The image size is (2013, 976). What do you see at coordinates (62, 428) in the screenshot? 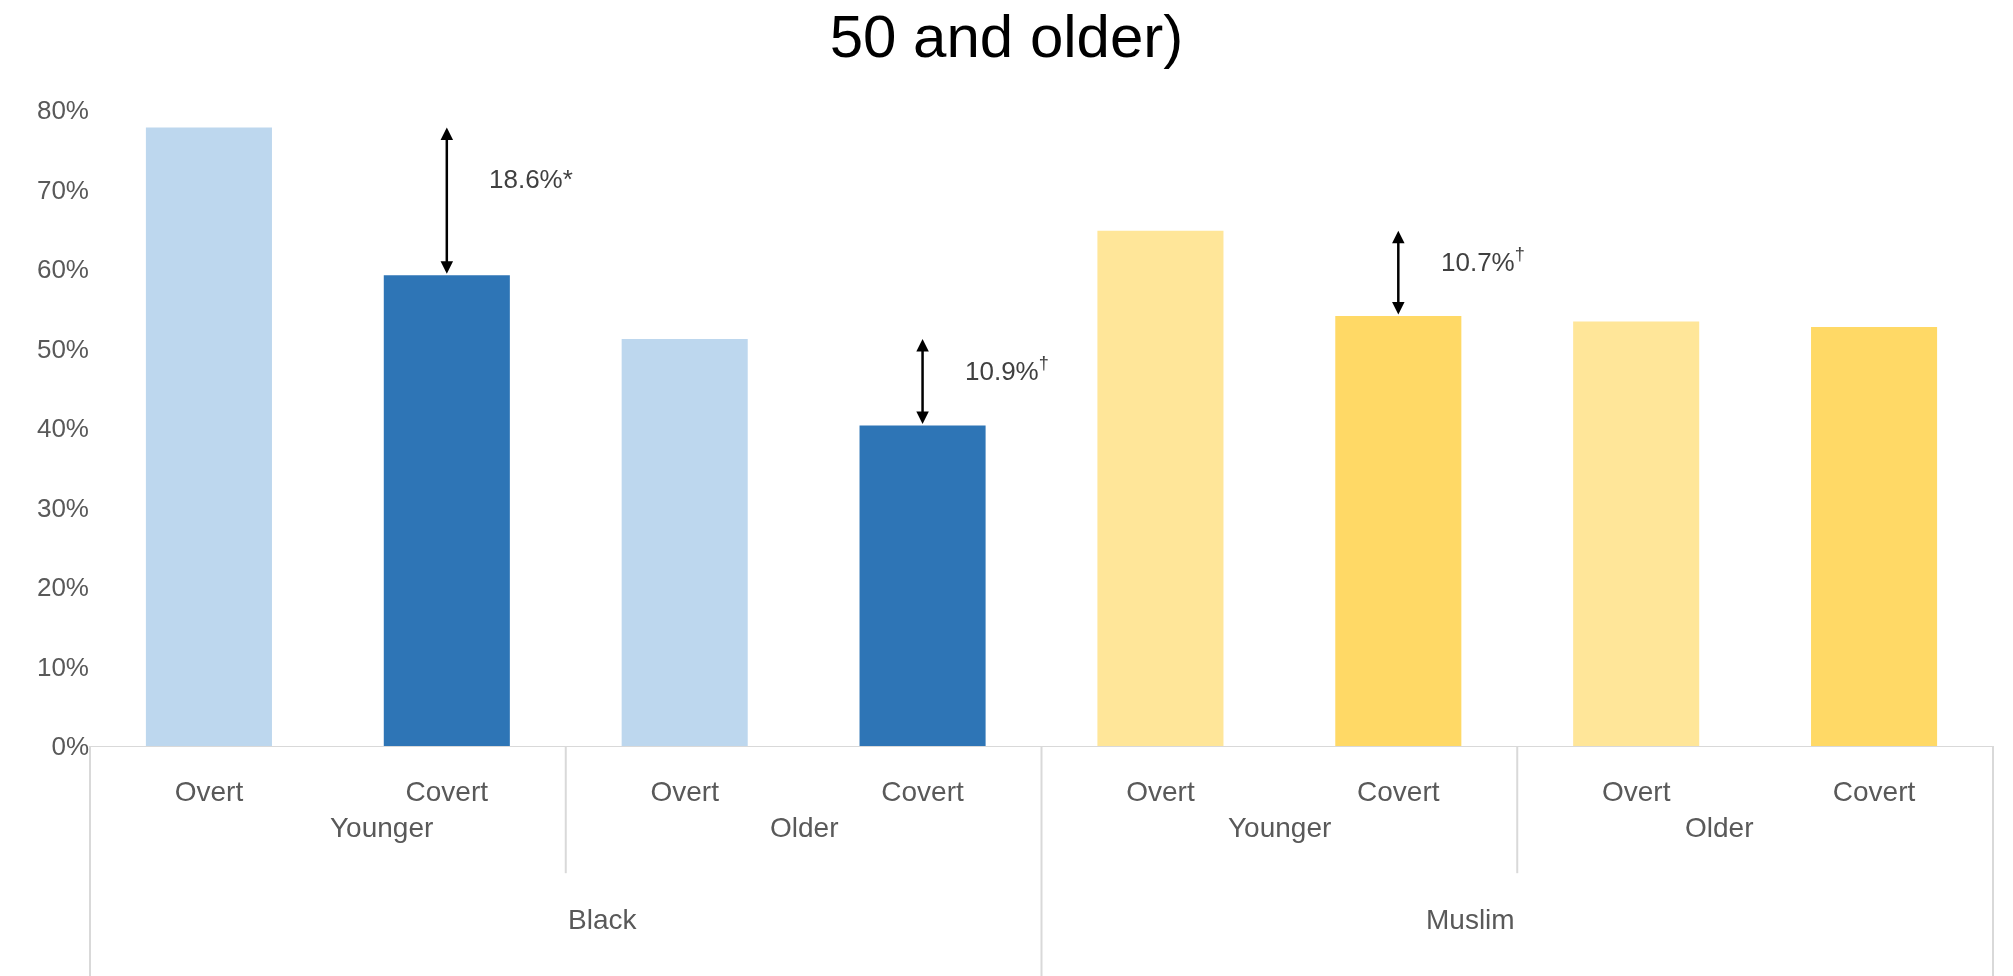
I see `y-tick-label: 40%` at bounding box center [62, 428].